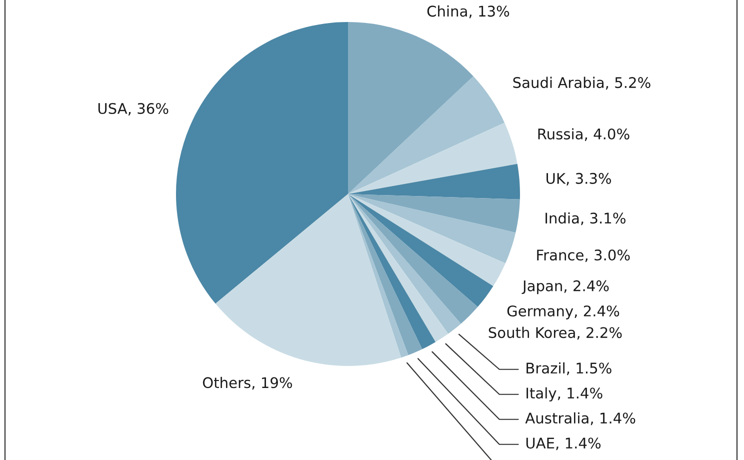 The height and width of the screenshot is (460, 744). Describe the element at coordinates (565, 287) in the screenshot. I see `slice-label: Japan, 2.4%` at that location.